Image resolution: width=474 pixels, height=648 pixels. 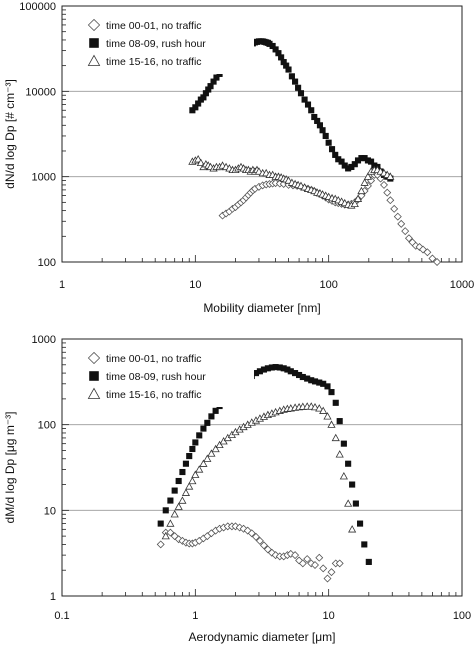 What do you see at coordinates (10, 468) in the screenshot?
I see `y-axis-label: dM/d log Dp [μg m⁻³]` at bounding box center [10, 468].